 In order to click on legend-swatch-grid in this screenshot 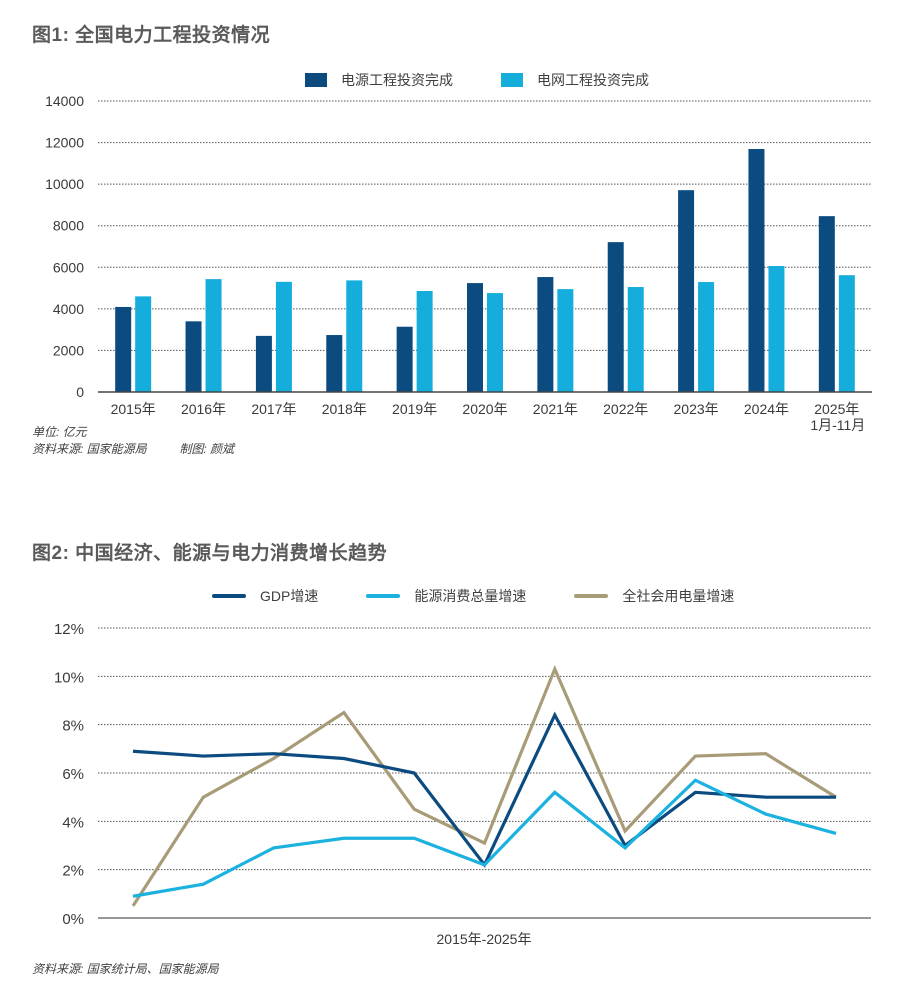, I will do `click(512, 80)`.